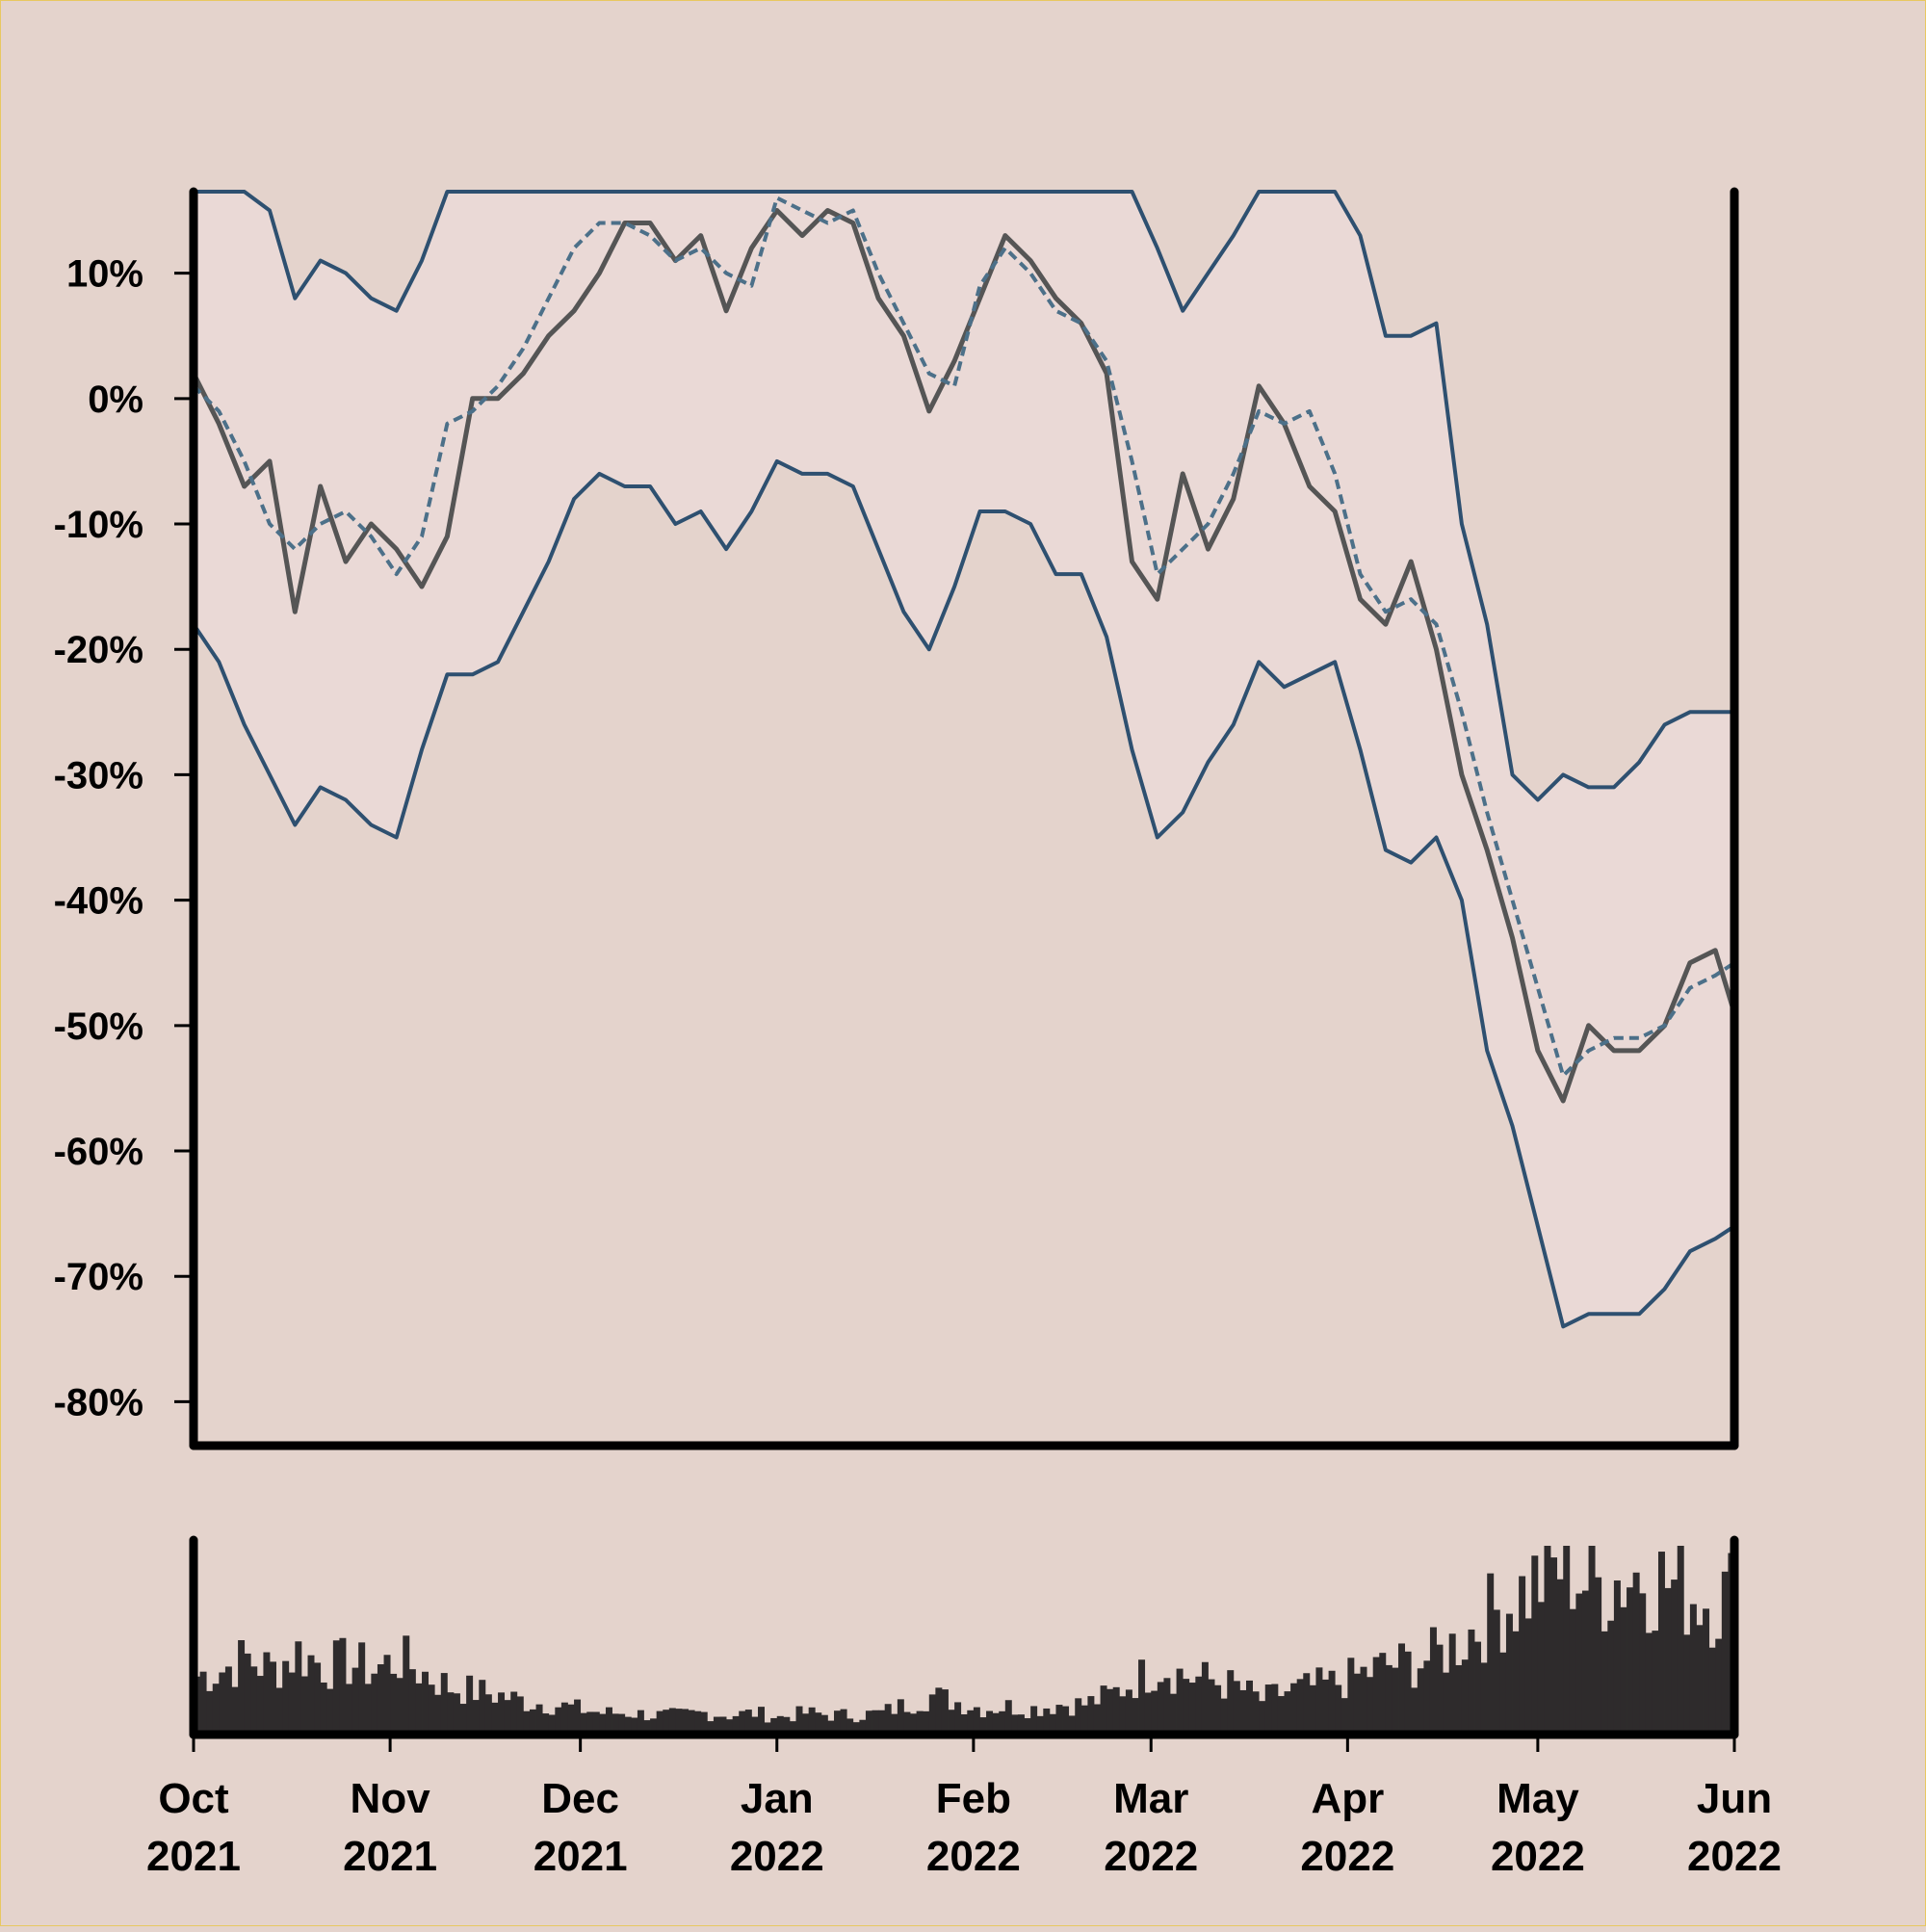 The width and height of the screenshot is (1926, 1932). I want to click on volume-panel-frame, so click(964, 1637).